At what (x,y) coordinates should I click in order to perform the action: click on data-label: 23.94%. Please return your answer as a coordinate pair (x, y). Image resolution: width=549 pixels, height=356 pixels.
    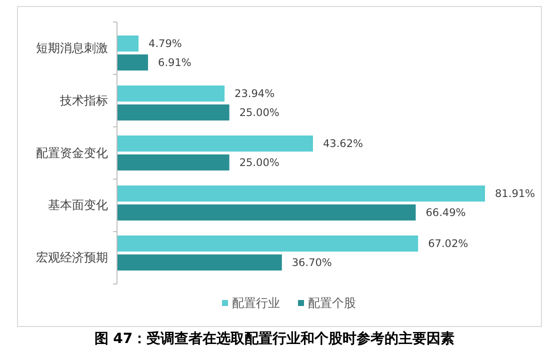
    Looking at the image, I should click on (254, 94).